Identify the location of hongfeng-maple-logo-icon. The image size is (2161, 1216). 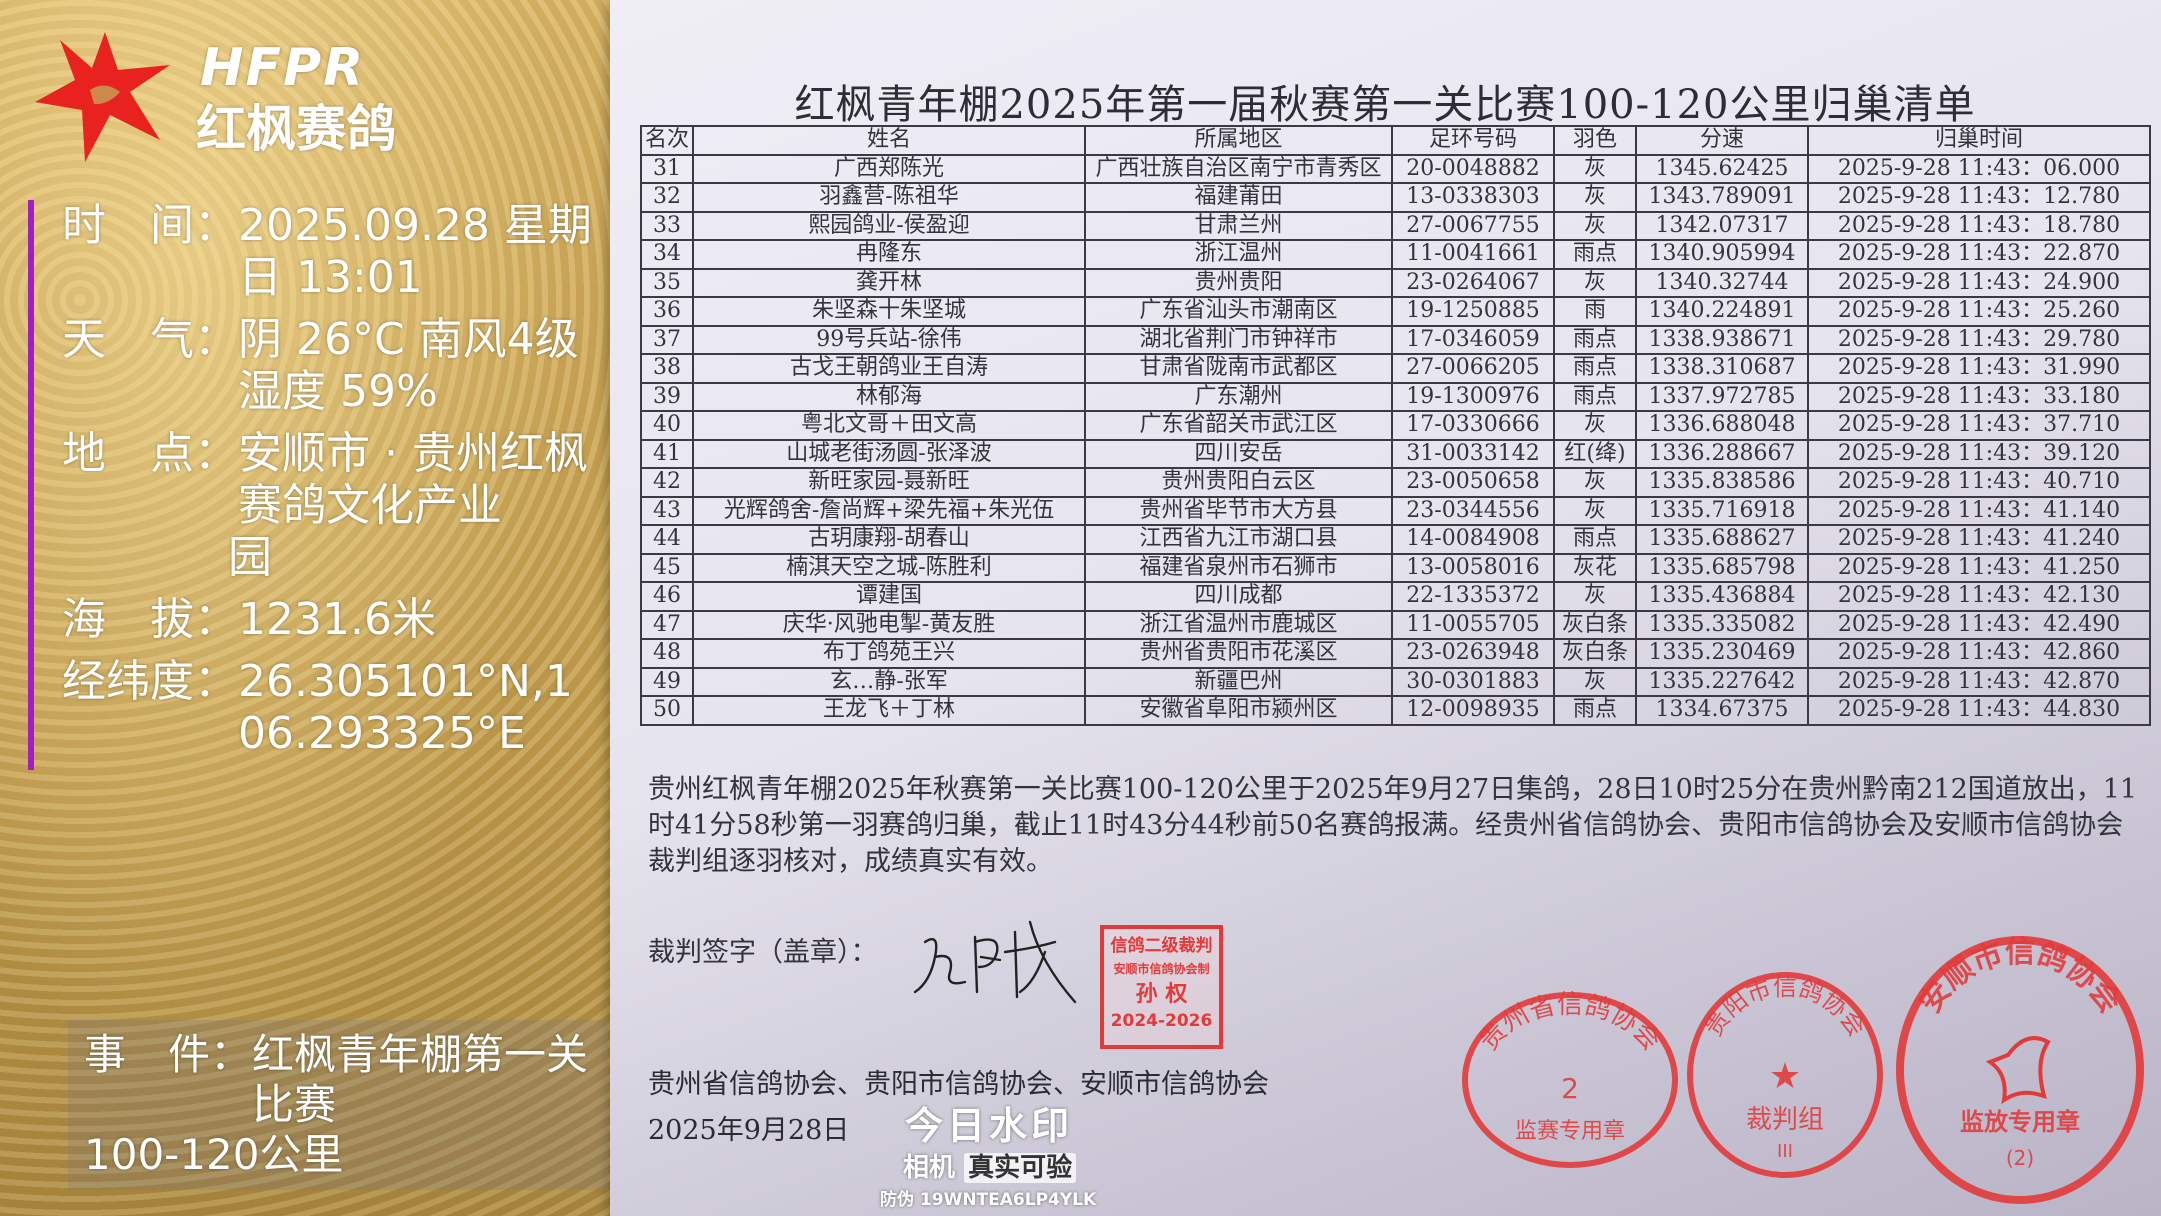
(102, 97).